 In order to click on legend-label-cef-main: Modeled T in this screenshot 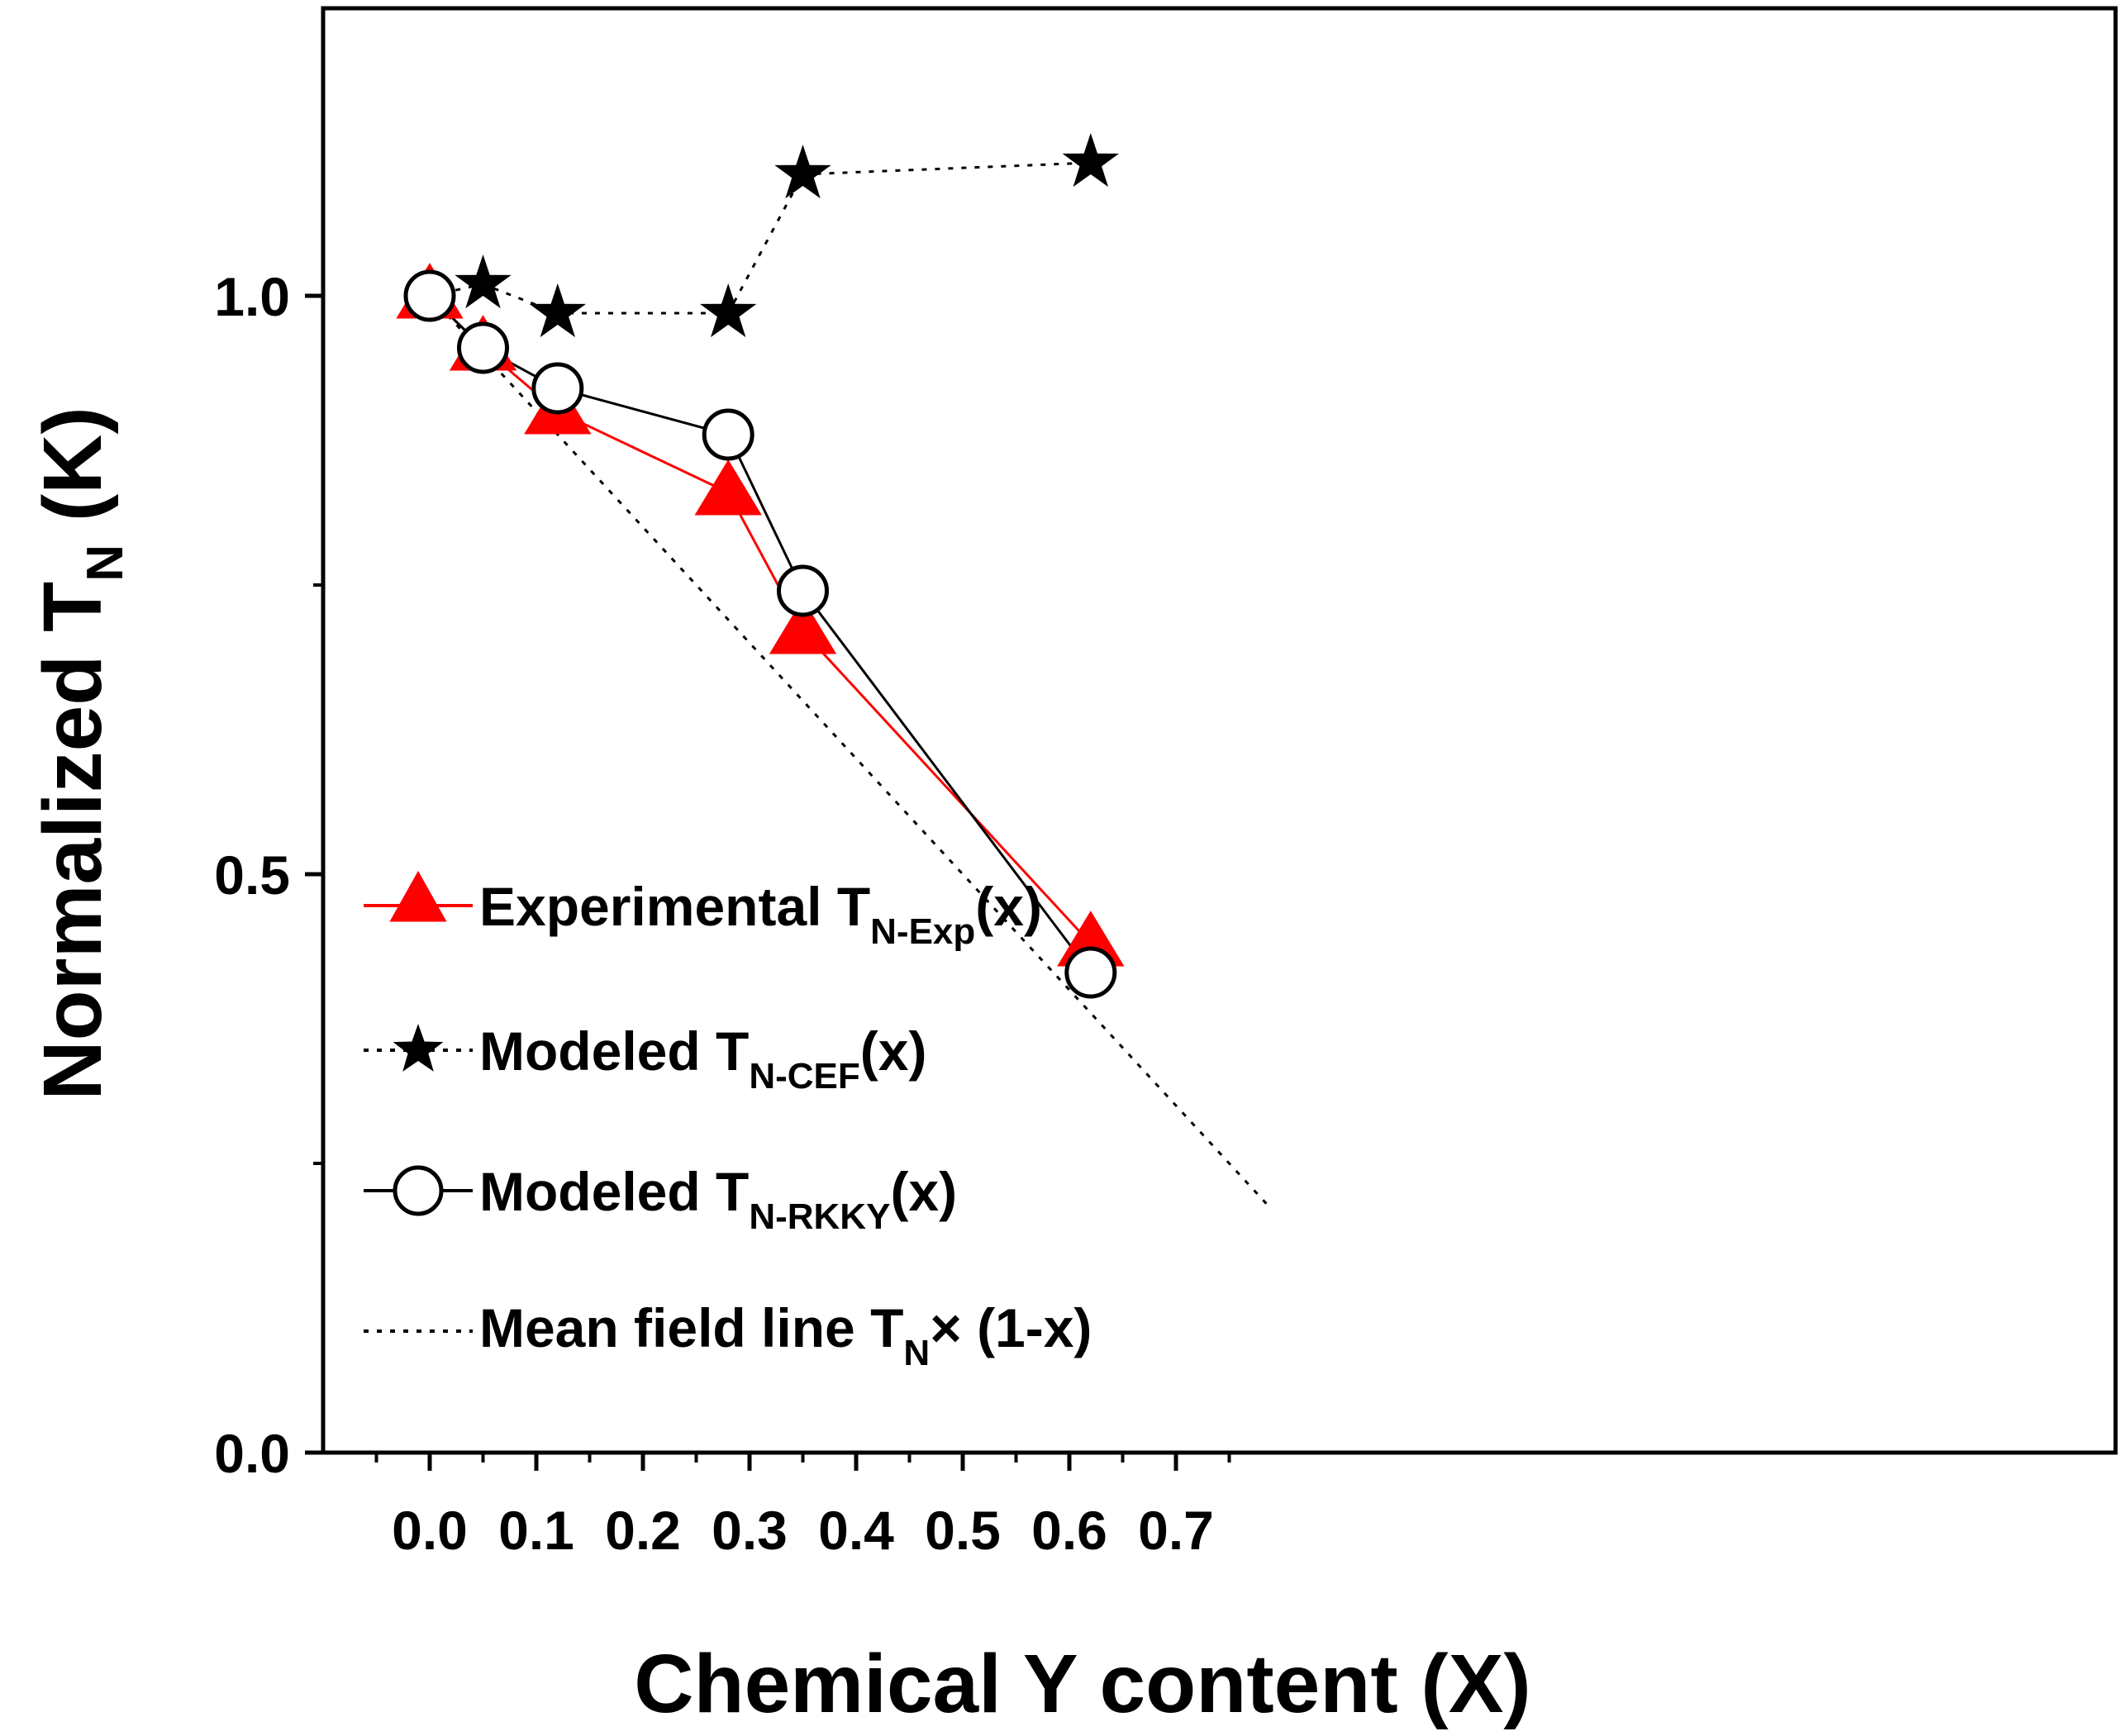, I will do `click(614, 1051)`.